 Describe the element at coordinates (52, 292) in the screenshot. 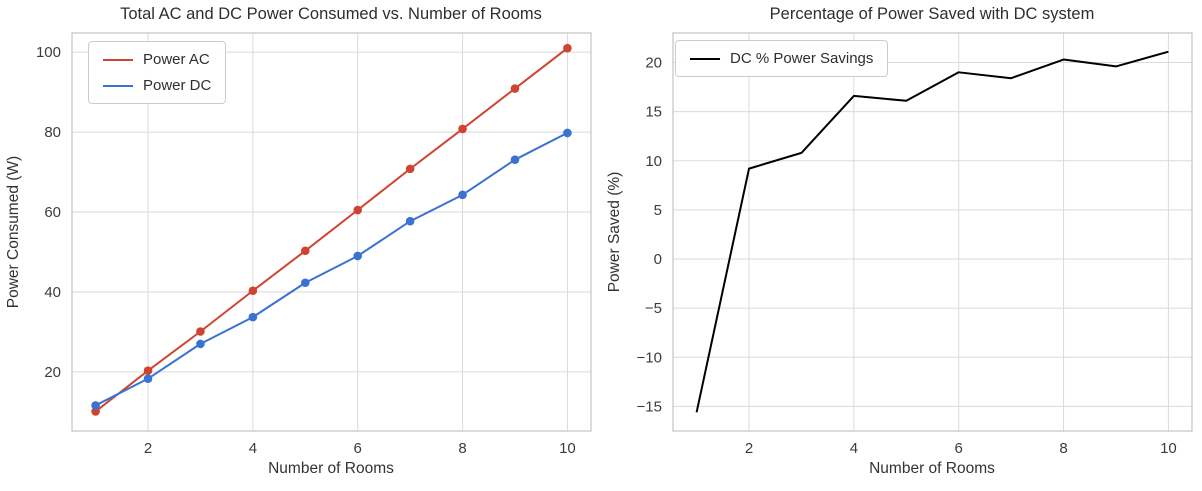

I see `y-tick-label: 40` at that location.